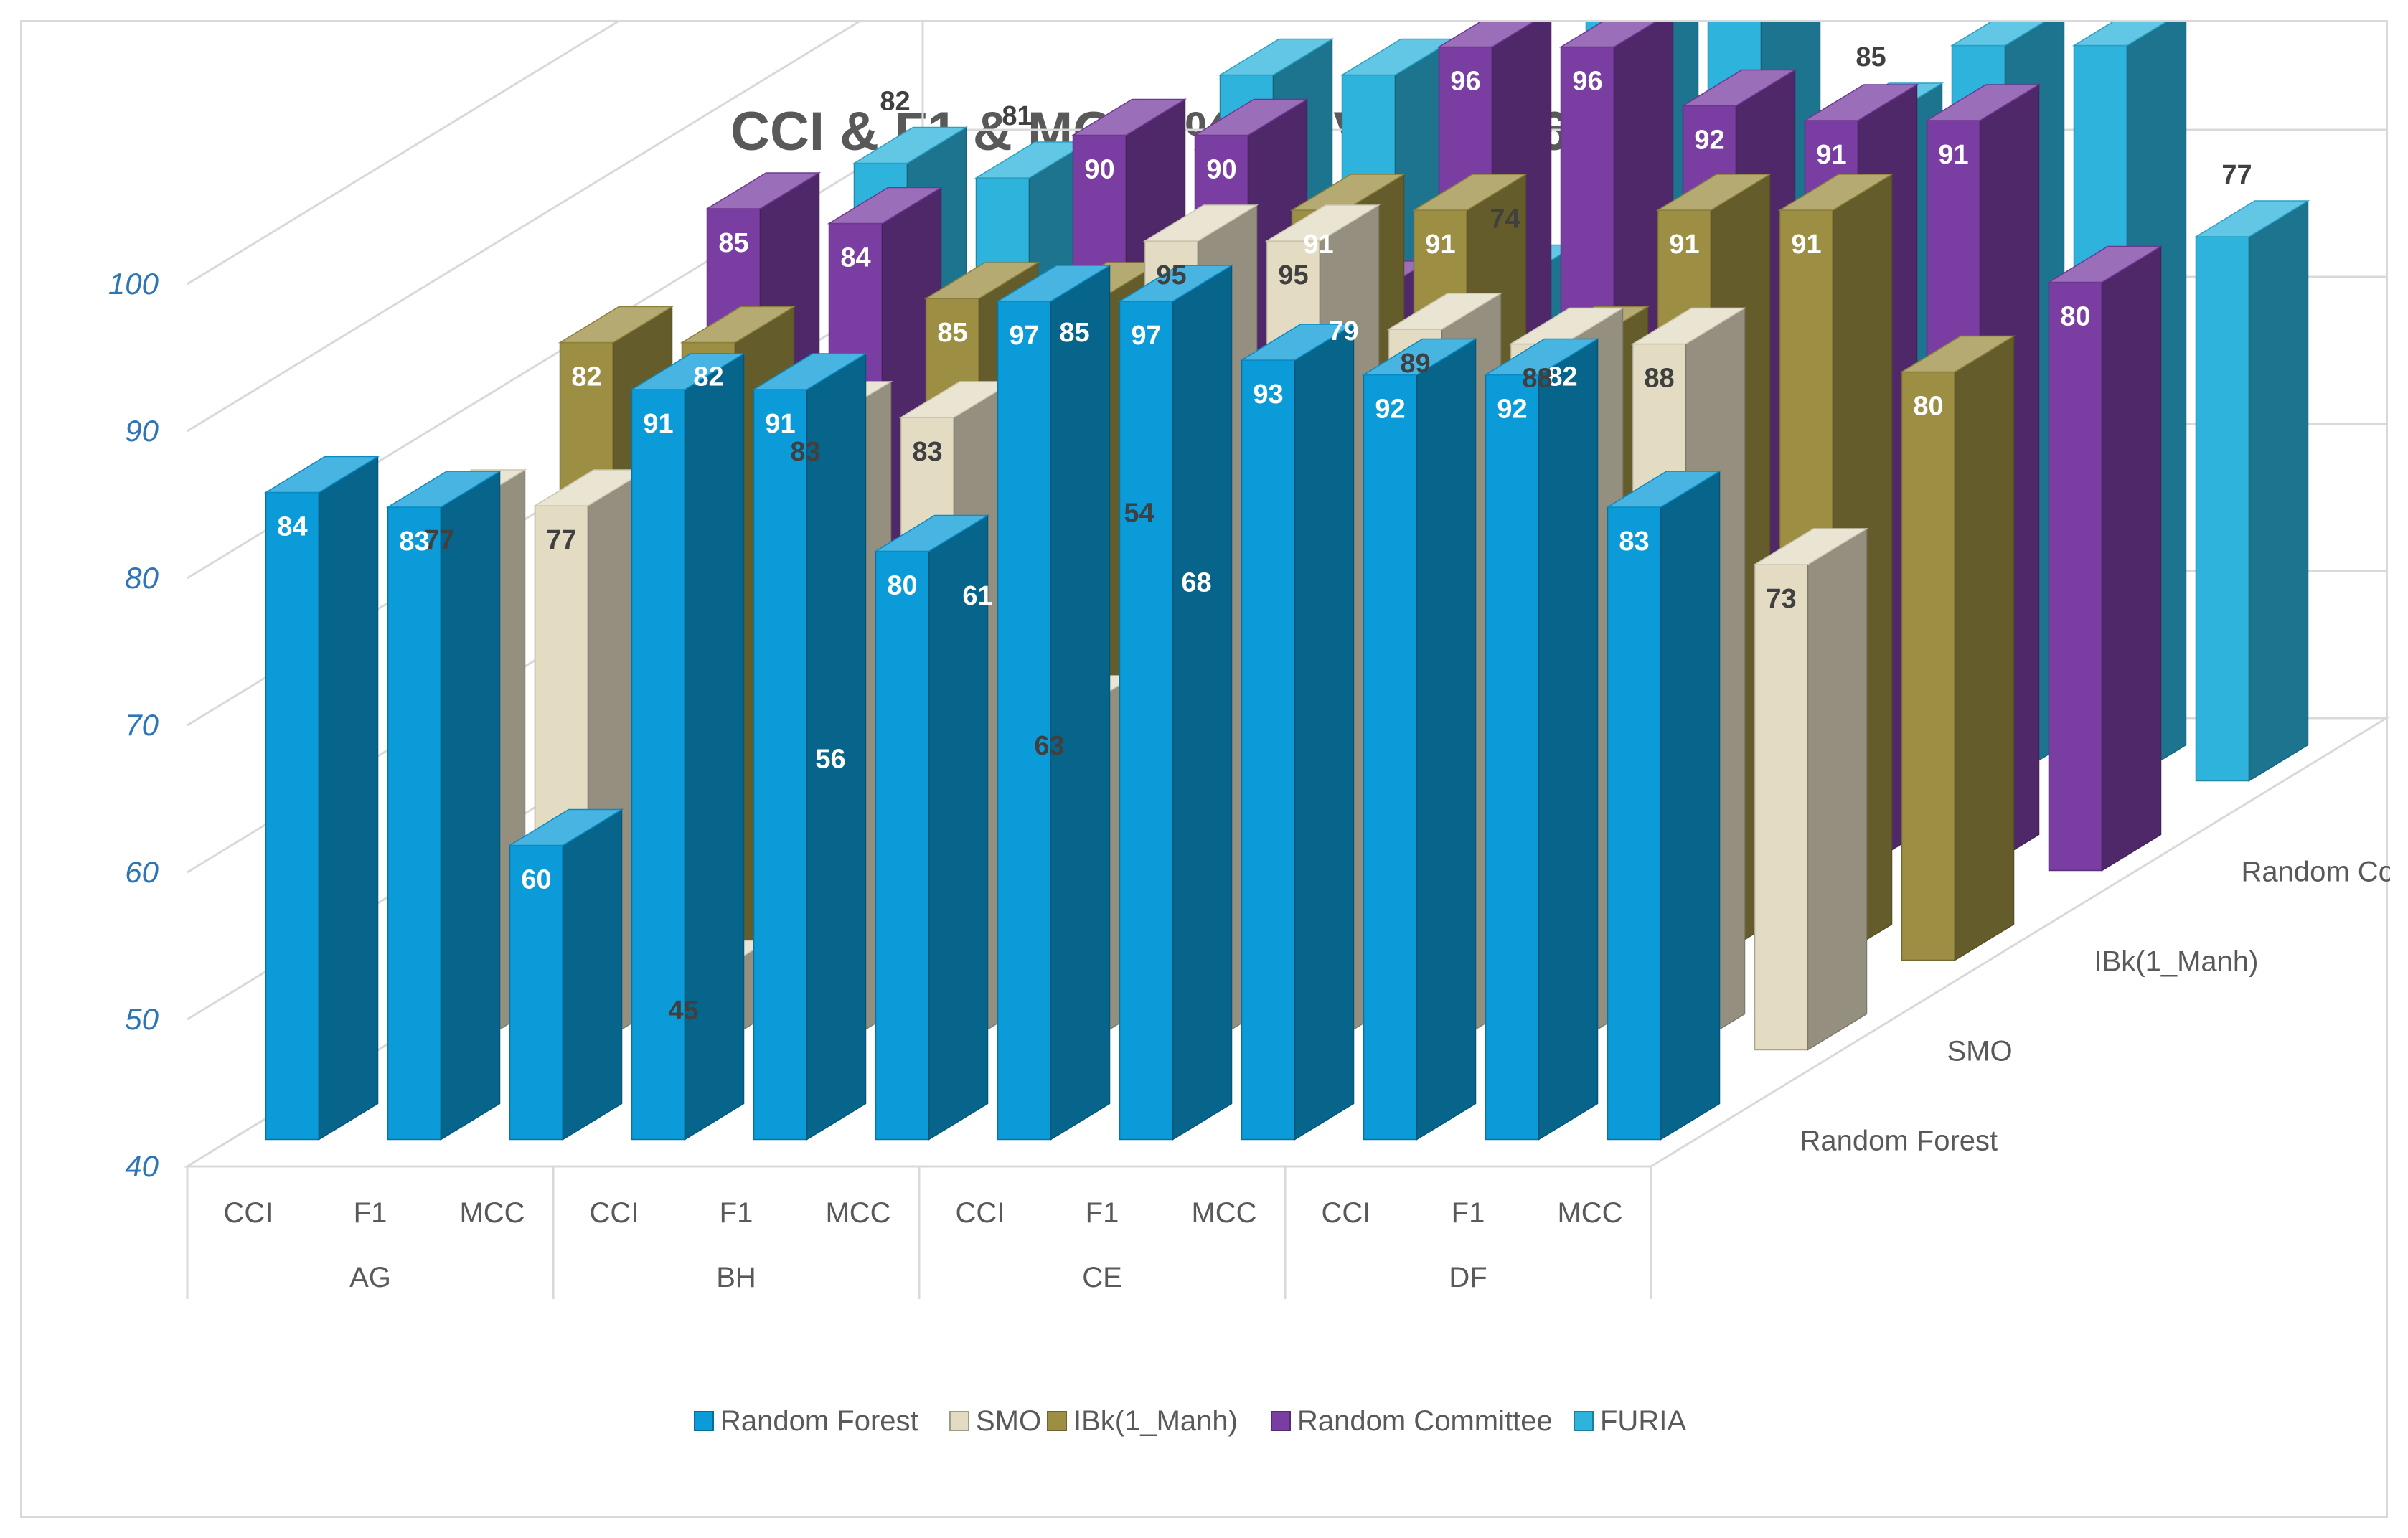  Describe the element at coordinates (142, 431) in the screenshot. I see `y-tick-label: 90` at that location.